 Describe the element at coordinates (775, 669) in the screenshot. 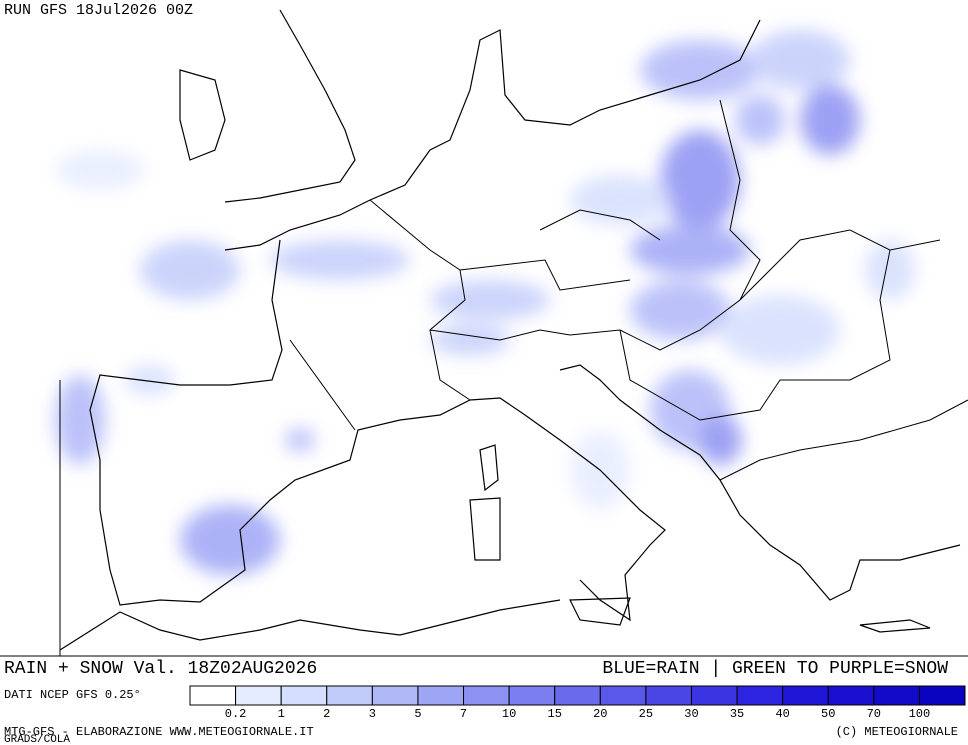

I see `legend-note: BLUE=RAIN | GREEN TO PURPLE=SNOW` at that location.